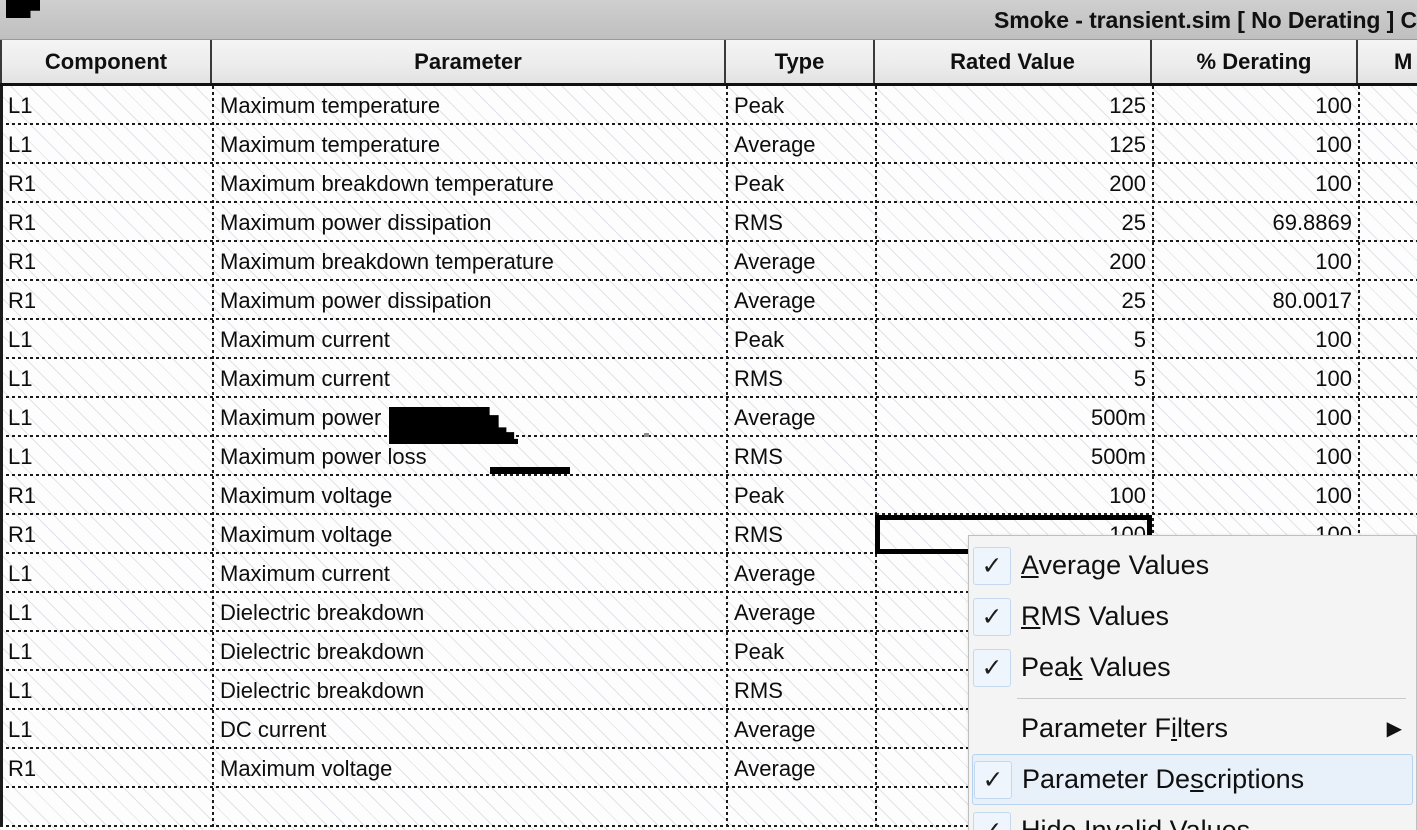 This screenshot has height=830, width=1417. Describe the element at coordinates (708, 495) in the screenshot. I see `table-row: R1 Maximum voltage Peak 100 100` at that location.